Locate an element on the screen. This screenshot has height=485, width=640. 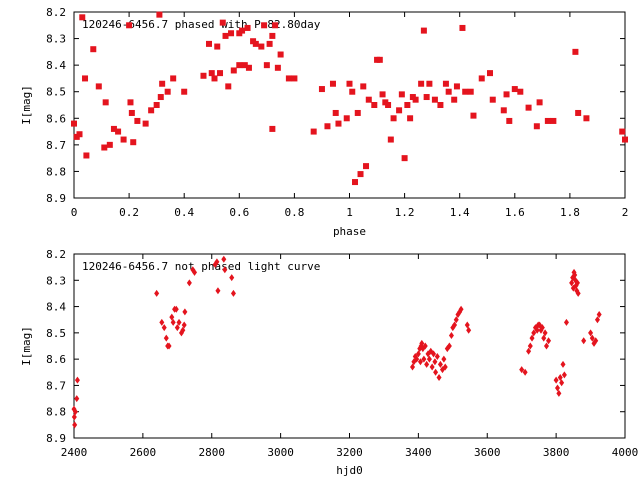
raw-y-tick-label: 8.5 is located at coordinates (56, 333).